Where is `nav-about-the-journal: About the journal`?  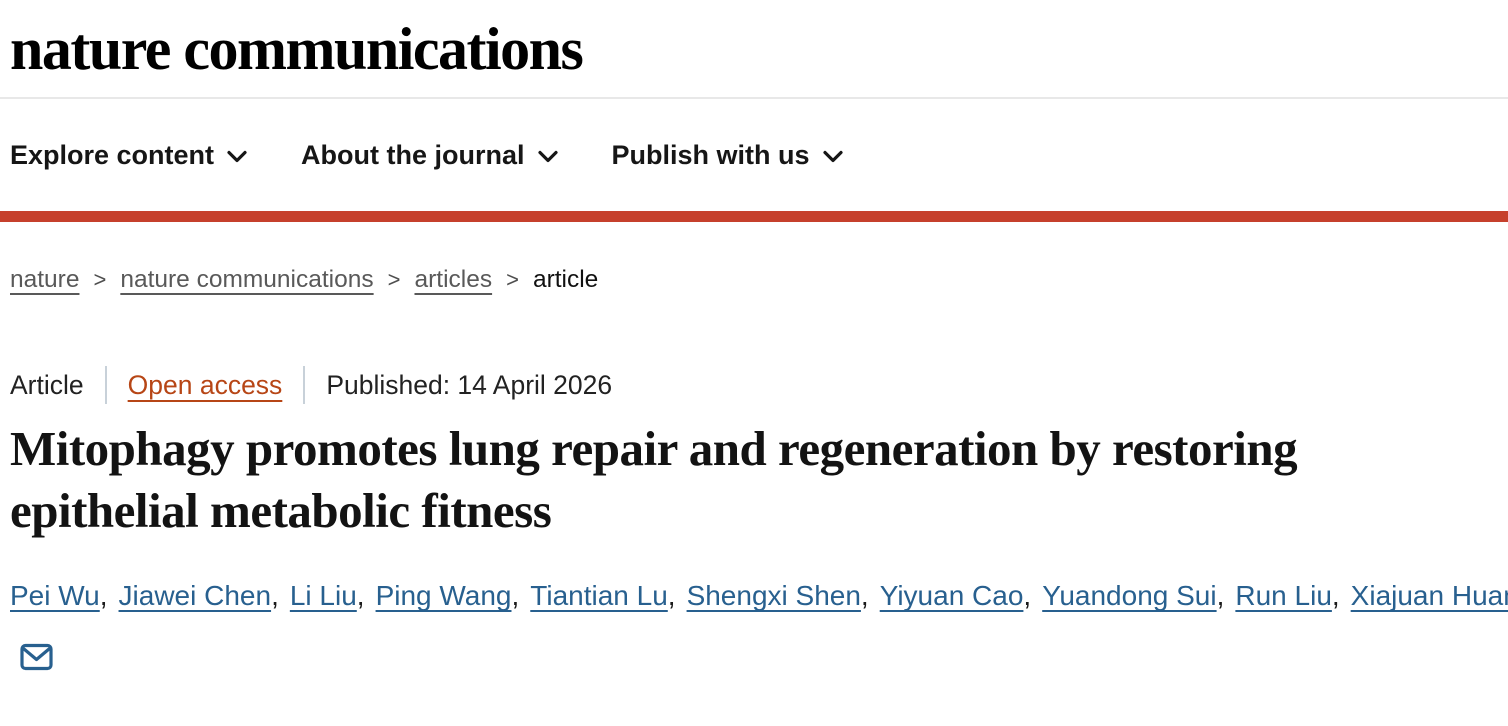
nav-about-the-journal: About the journal is located at coordinates (429, 155).